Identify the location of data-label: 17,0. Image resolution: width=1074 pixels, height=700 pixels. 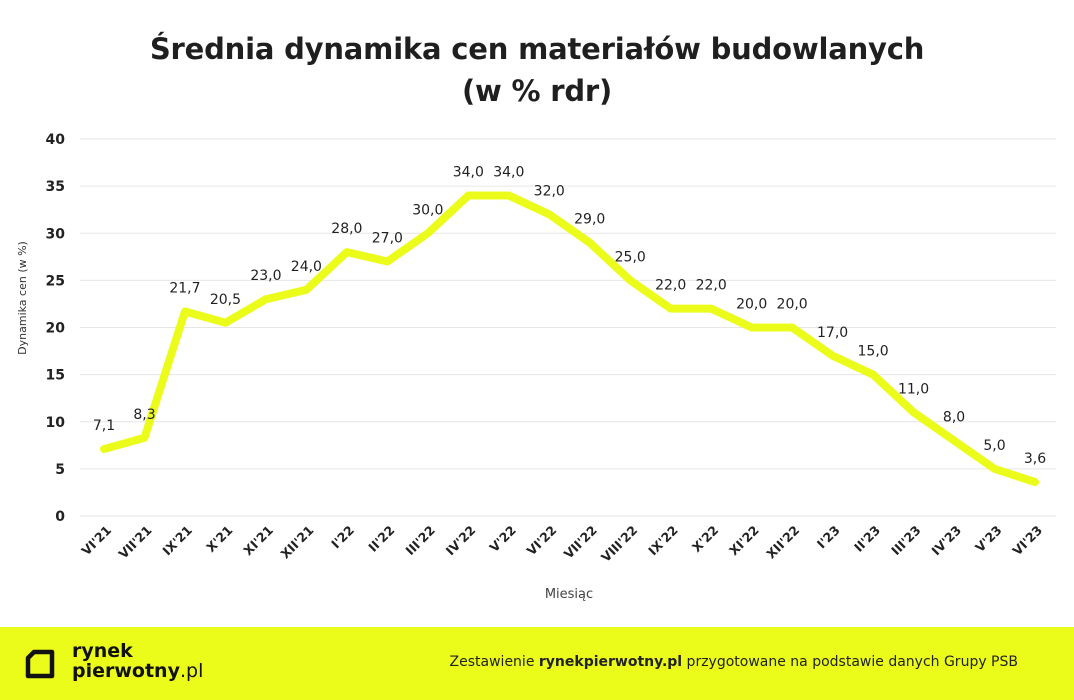
(832, 333).